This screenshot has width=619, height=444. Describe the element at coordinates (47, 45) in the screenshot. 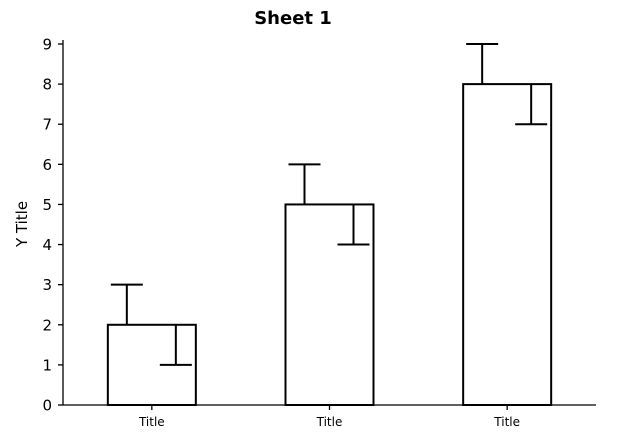

I see `y-tick-label: 9` at that location.